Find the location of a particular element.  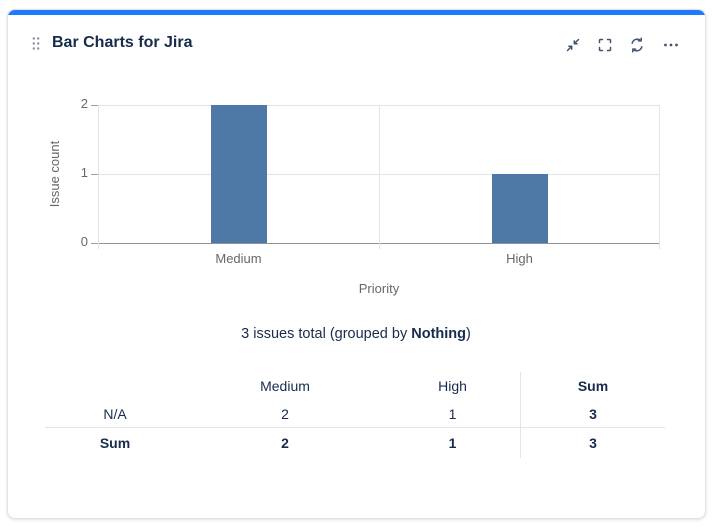

y-tick-label: 1 is located at coordinates (84, 172).